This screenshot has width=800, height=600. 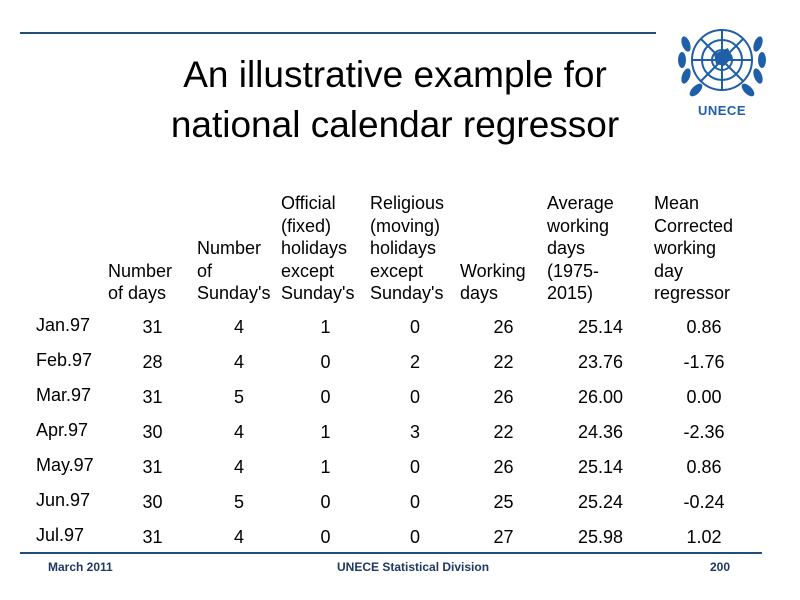 I want to click on cell-mean: -0.24, so click(x=704, y=501).